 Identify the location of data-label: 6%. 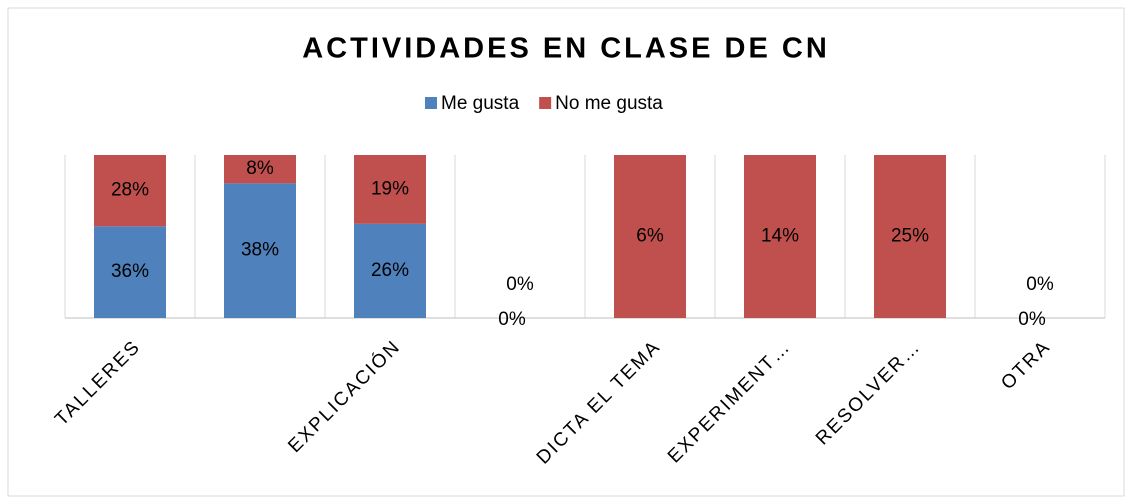
(650, 236).